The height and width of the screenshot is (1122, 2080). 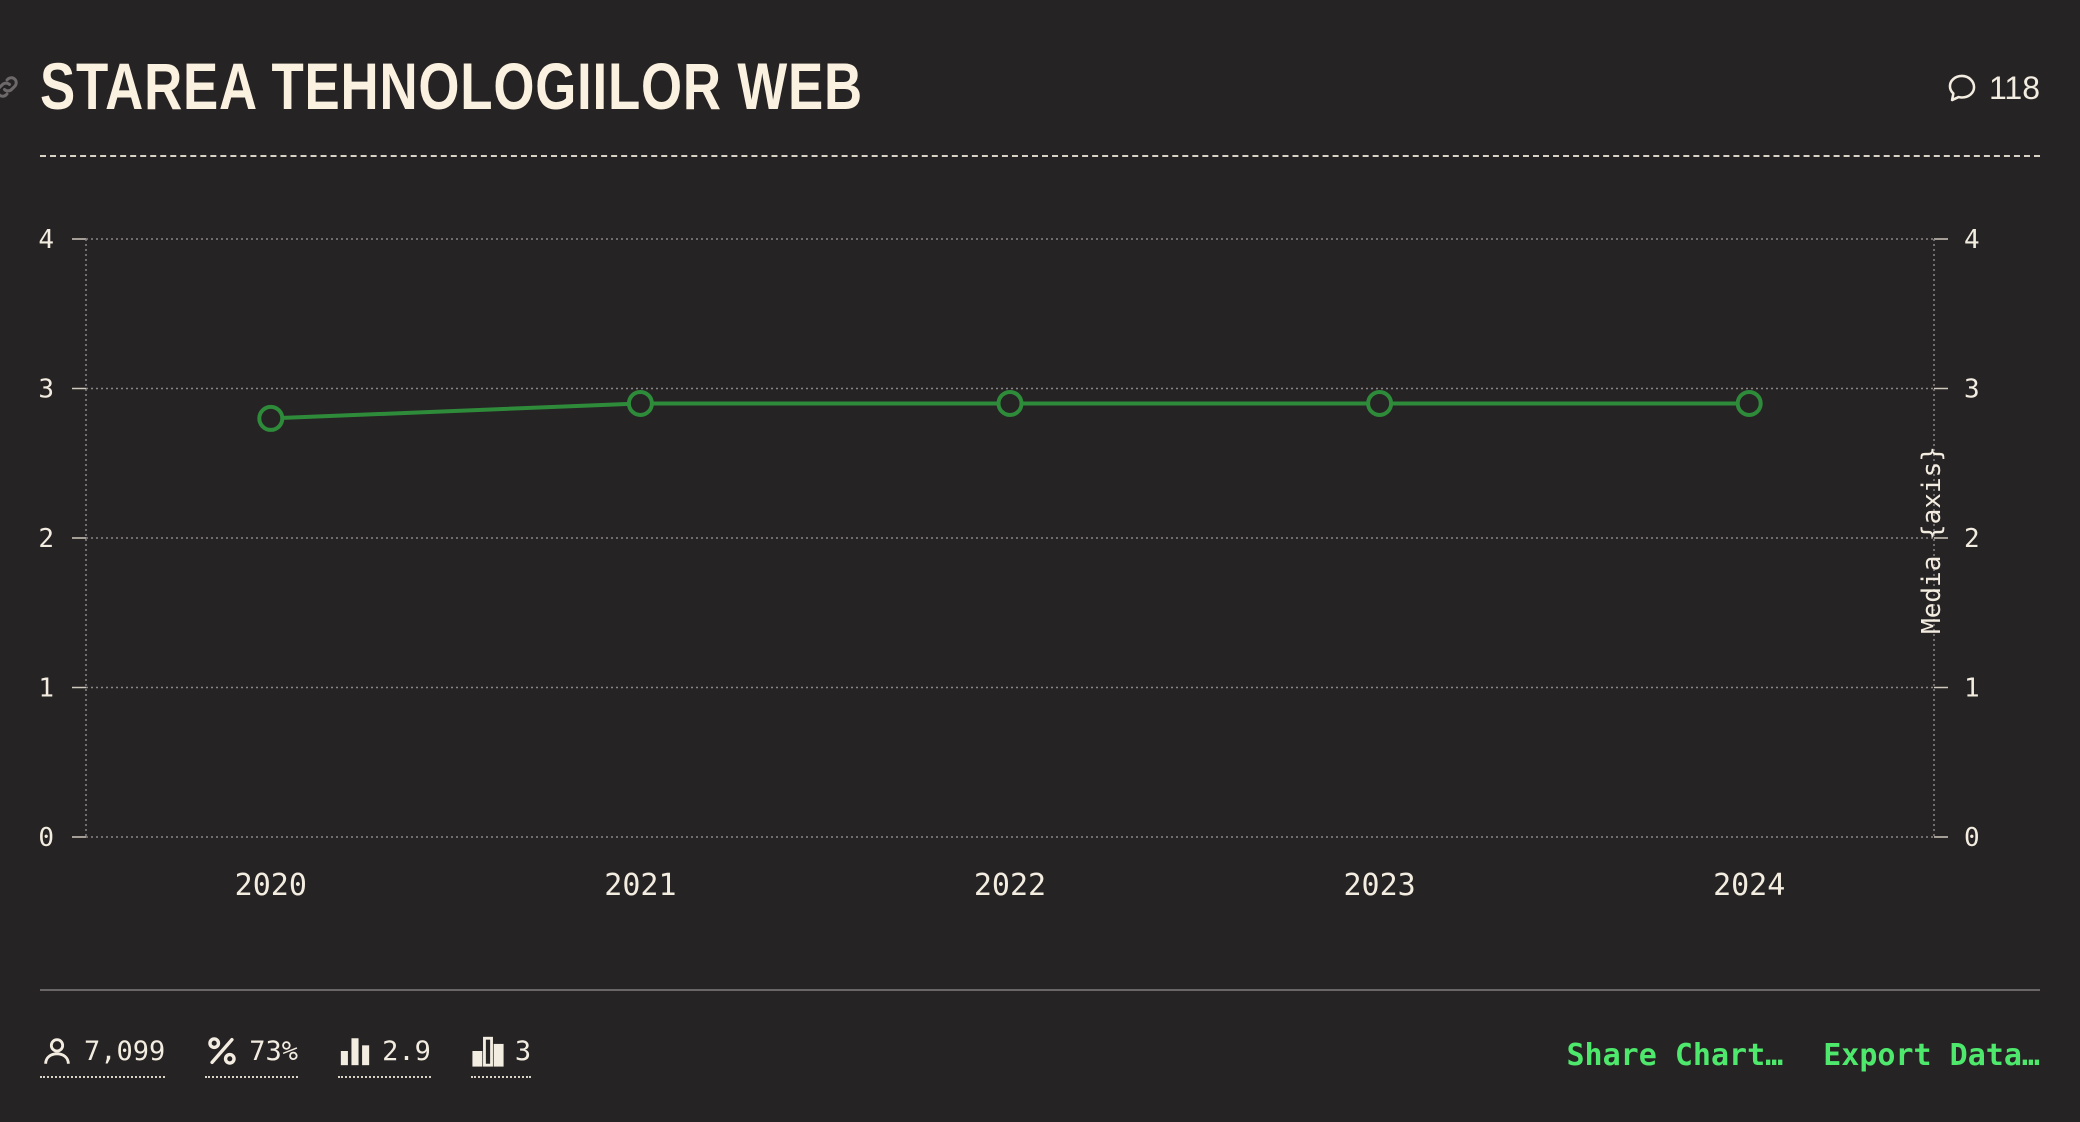 I want to click on y-tick-label: 0, so click(x=46, y=838).